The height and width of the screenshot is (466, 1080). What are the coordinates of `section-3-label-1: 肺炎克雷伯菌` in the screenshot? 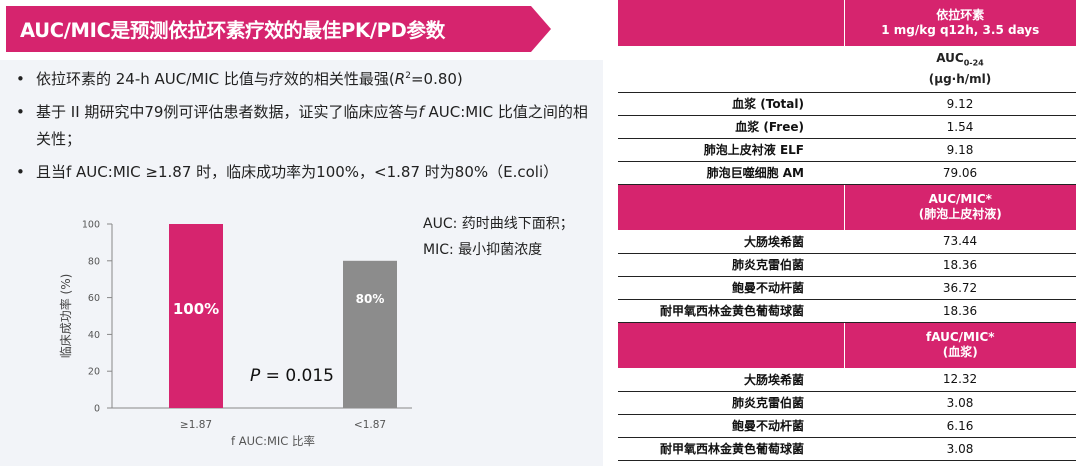 It's located at (731, 403).